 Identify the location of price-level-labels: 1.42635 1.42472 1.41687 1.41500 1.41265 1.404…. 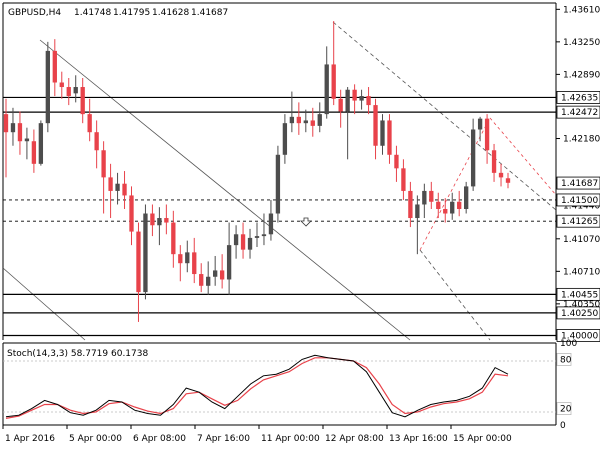
(578, 216).